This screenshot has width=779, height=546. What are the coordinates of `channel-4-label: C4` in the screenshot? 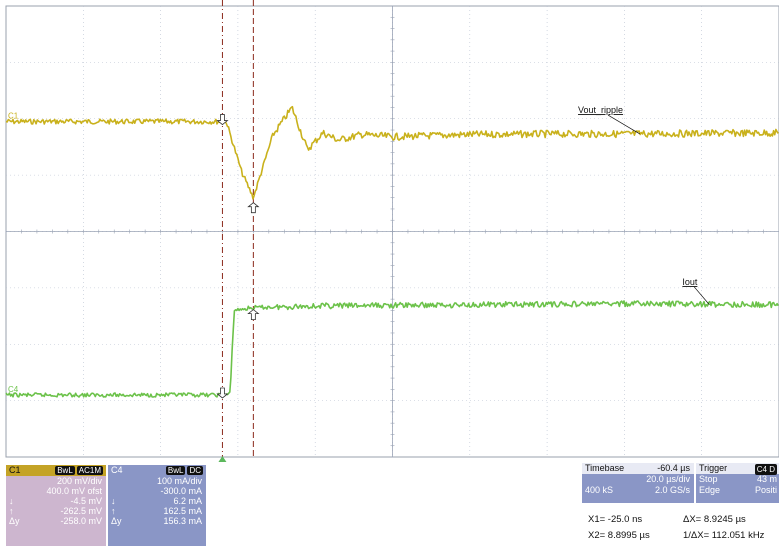 It's located at (117, 470).